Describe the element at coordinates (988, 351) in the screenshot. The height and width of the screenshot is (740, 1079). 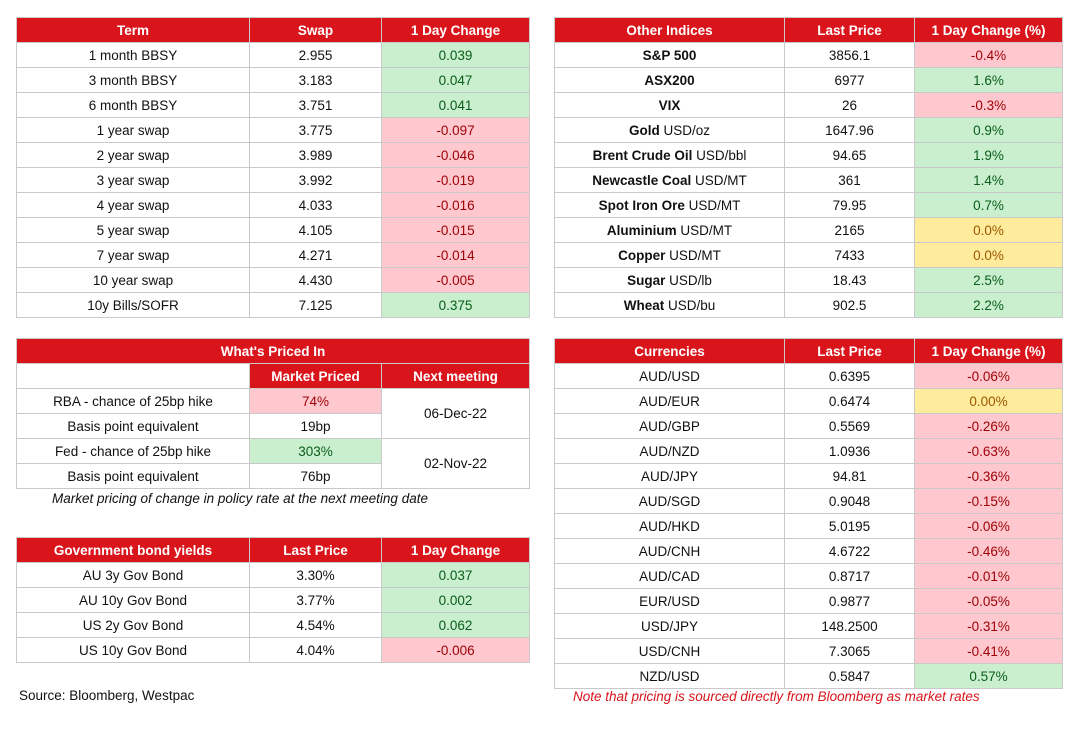
I see `column-header: 1 Day Change (%)` at that location.